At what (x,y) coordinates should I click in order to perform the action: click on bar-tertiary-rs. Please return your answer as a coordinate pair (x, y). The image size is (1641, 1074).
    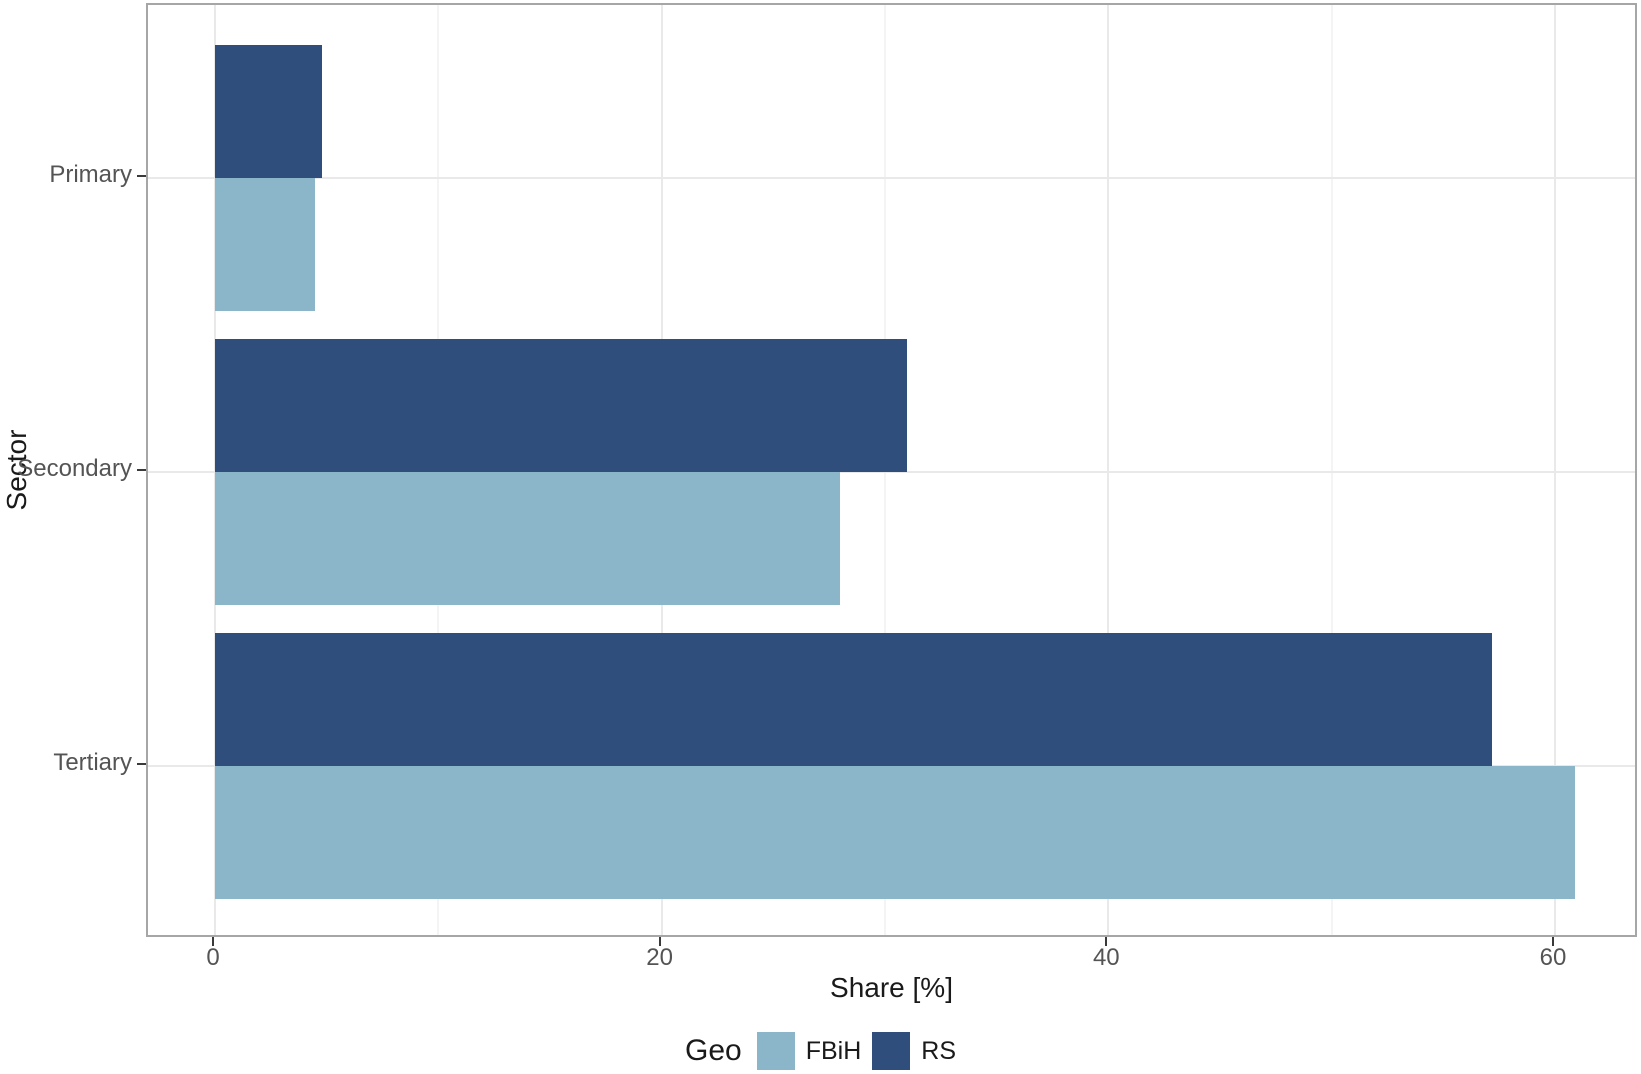
    Looking at the image, I should click on (854, 699).